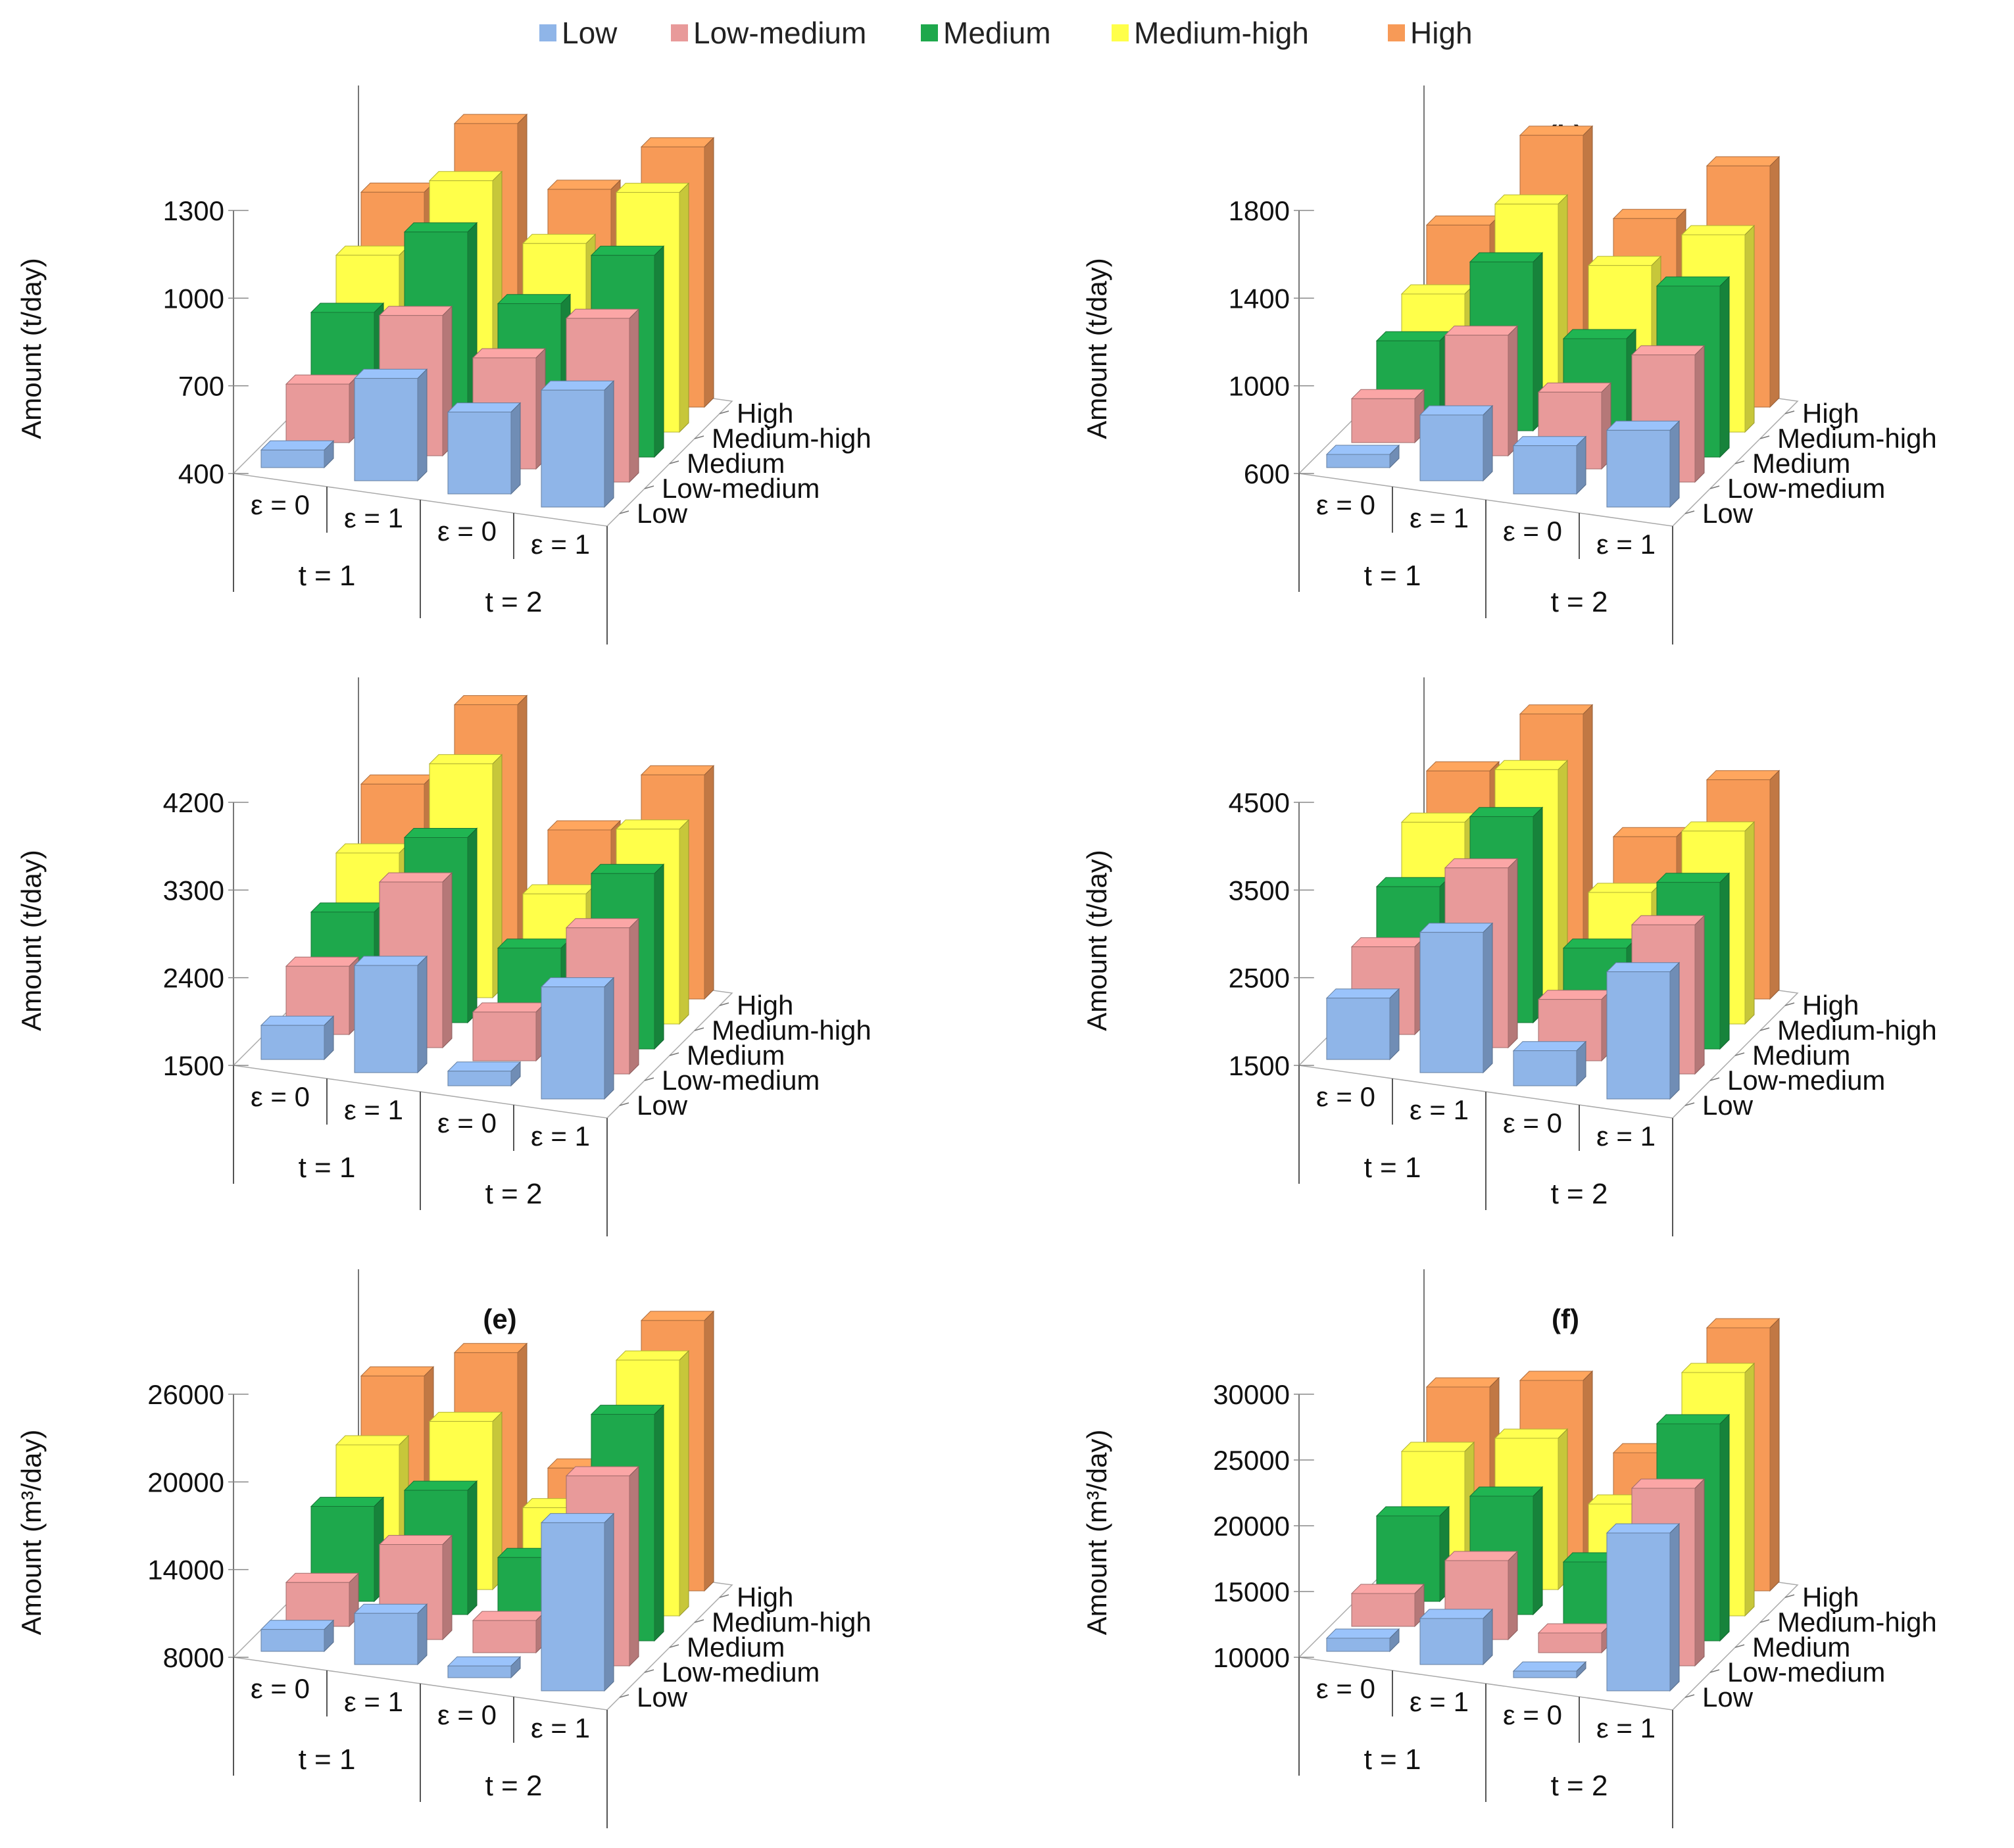 The height and width of the screenshot is (1848, 2014). I want to click on y-tick-label: 1300, so click(193, 210).